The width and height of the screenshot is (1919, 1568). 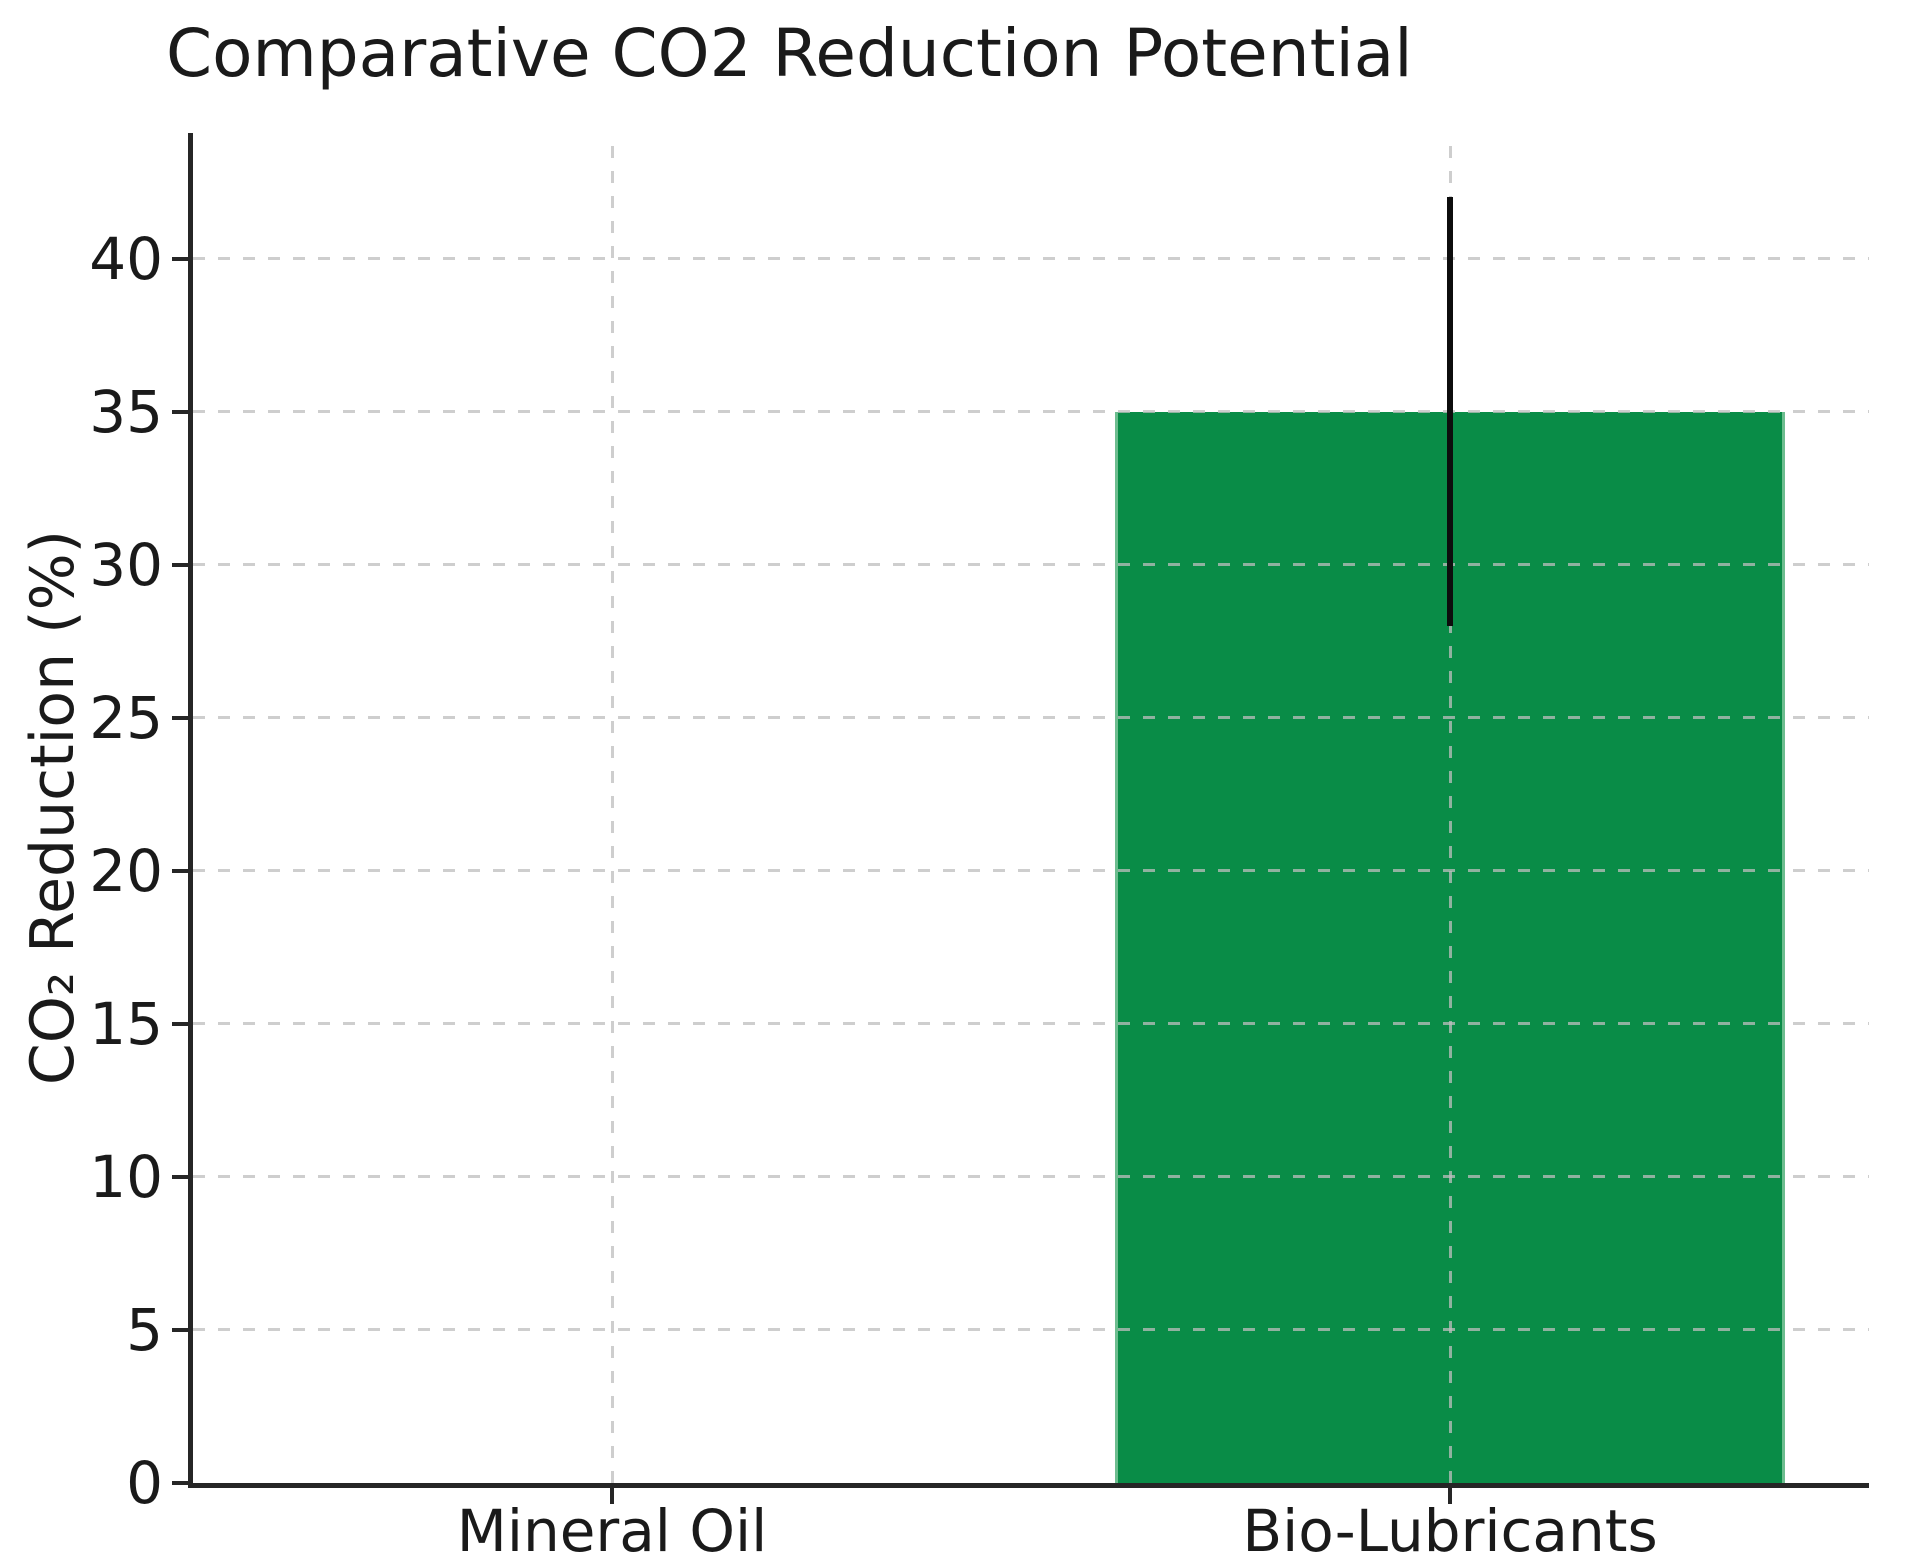 I want to click on y-tick-label: 0, so click(x=144, y=1483).